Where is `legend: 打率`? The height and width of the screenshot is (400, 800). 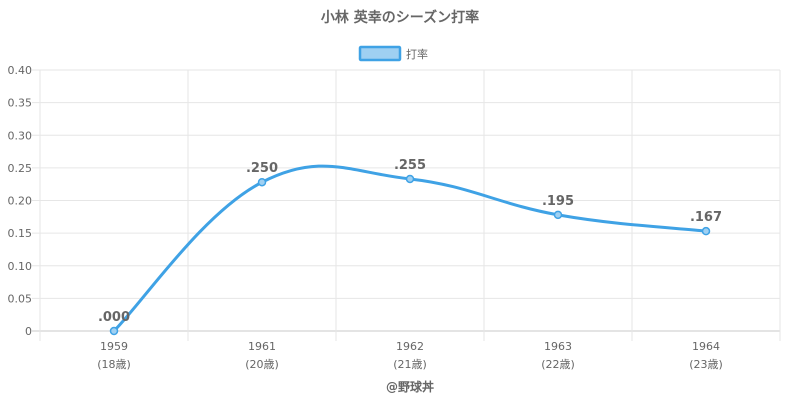
legend: 打率 is located at coordinates (393, 53).